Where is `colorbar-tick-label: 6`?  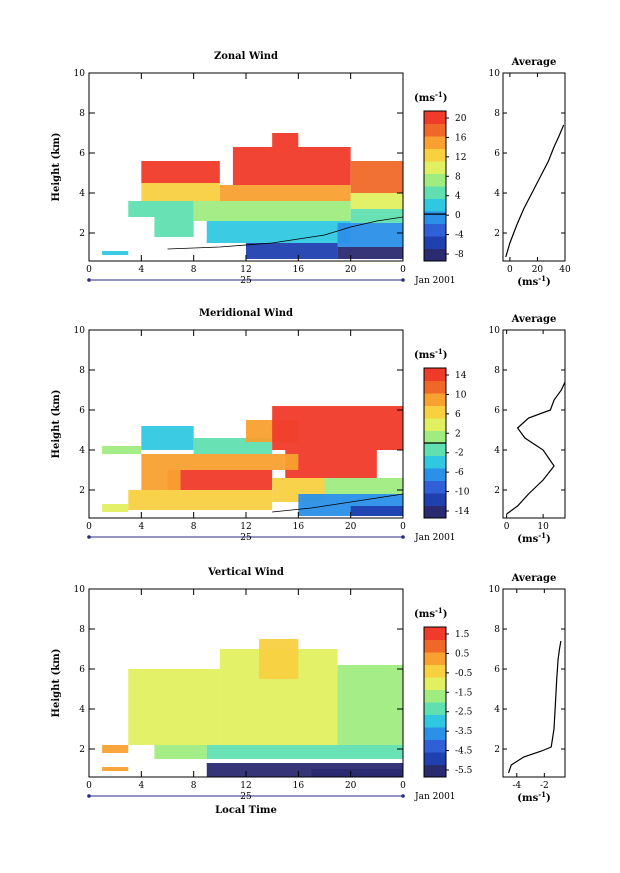 colorbar-tick-label: 6 is located at coordinates (458, 415).